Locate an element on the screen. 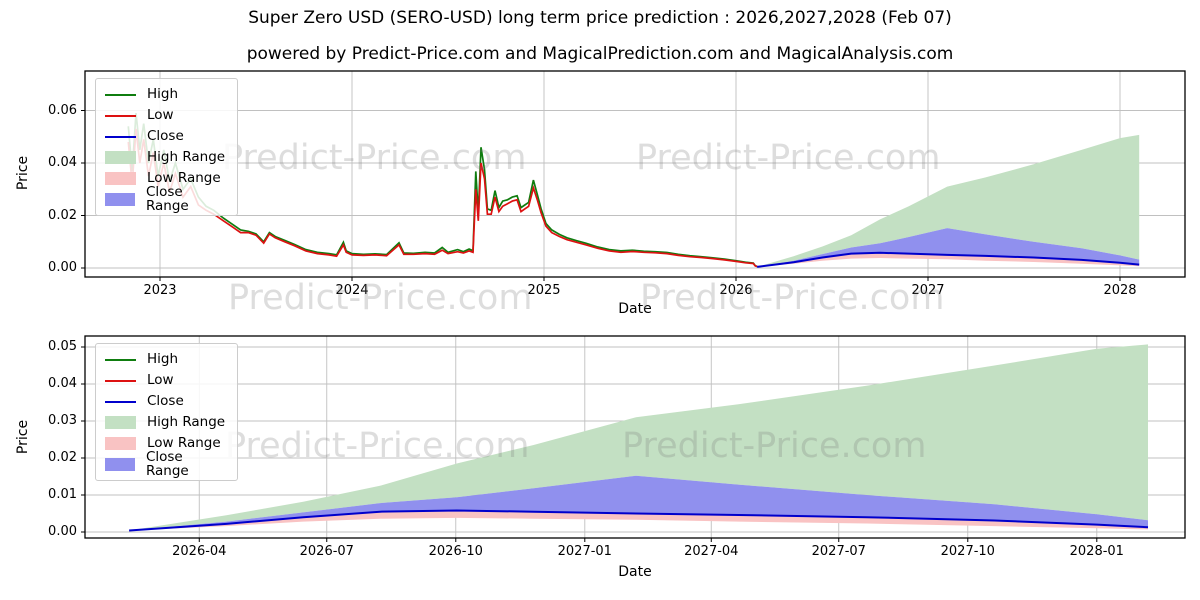  x-tick-label: 2026 is located at coordinates (736, 290).